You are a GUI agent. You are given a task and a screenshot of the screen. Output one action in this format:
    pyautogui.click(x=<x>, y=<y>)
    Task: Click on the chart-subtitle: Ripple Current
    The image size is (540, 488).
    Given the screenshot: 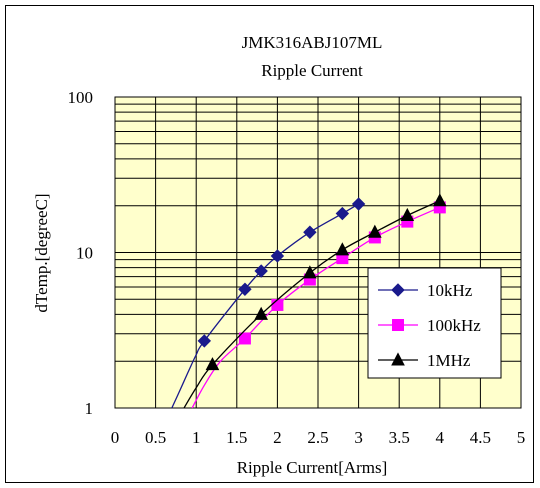 What is the action you would take?
    pyautogui.click(x=312, y=70)
    